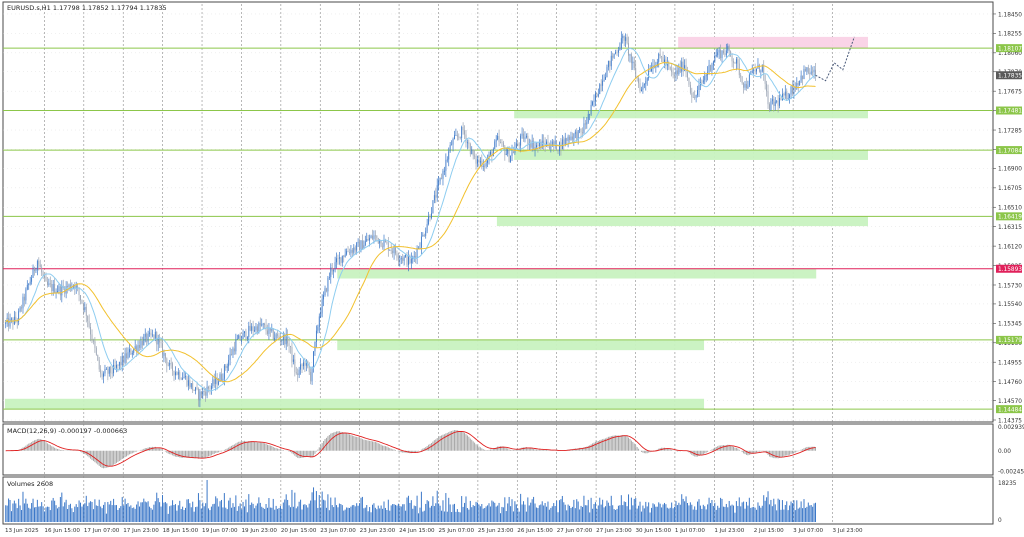  I want to click on time-axis-label: 13 Jun 2025, so click(22, 531).